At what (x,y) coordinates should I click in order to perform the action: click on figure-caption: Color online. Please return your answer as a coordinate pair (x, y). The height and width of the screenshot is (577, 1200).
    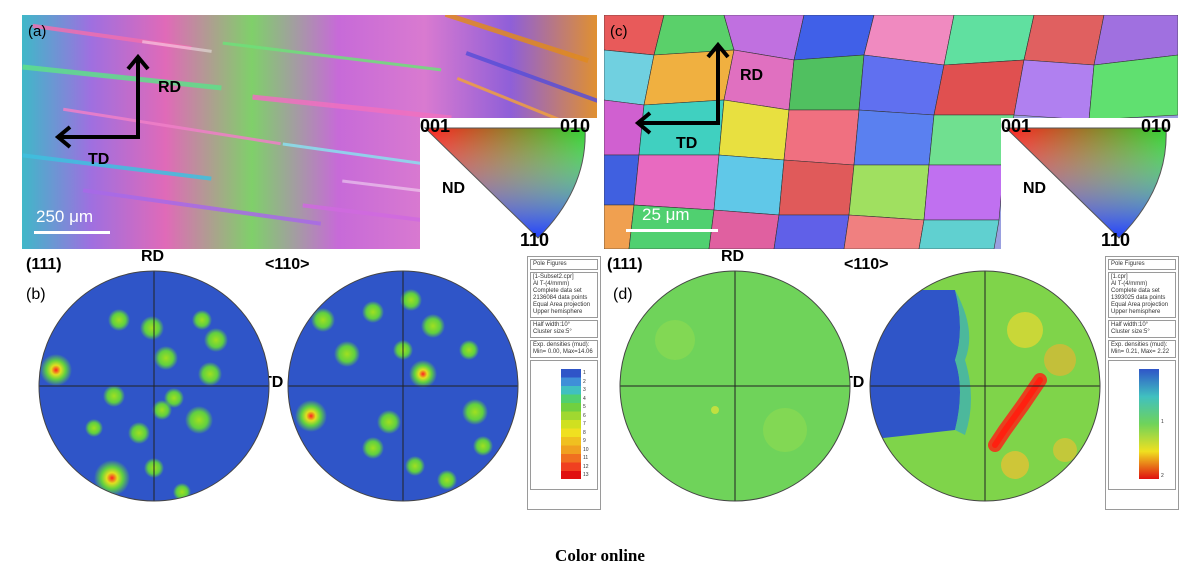
    Looking at the image, I should click on (600, 555).